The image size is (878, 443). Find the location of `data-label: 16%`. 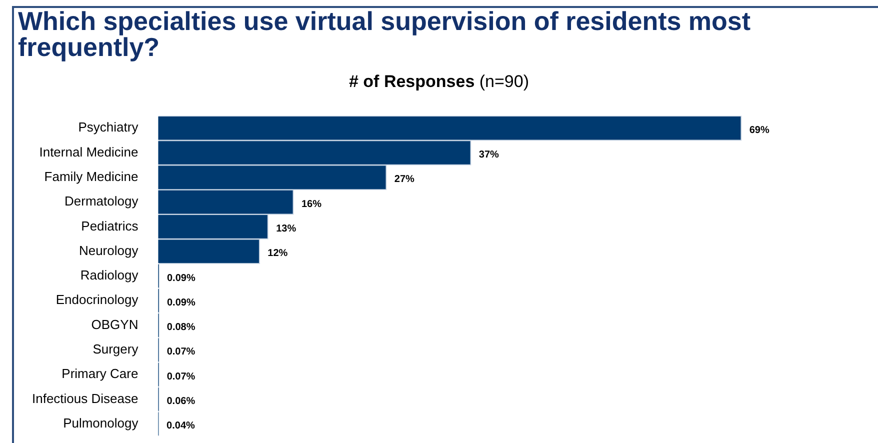

data-label: 16% is located at coordinates (311, 204).